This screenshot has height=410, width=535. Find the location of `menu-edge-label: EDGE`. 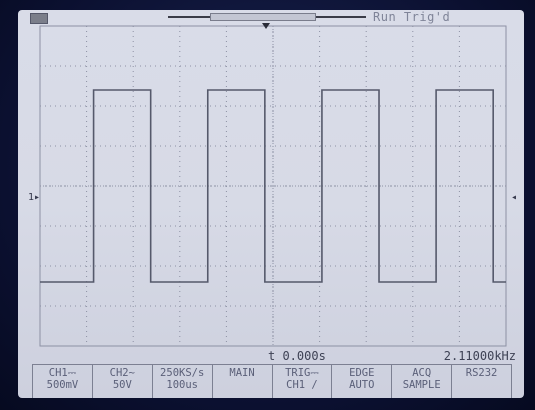

menu-edge-label: EDGE is located at coordinates (362, 373).